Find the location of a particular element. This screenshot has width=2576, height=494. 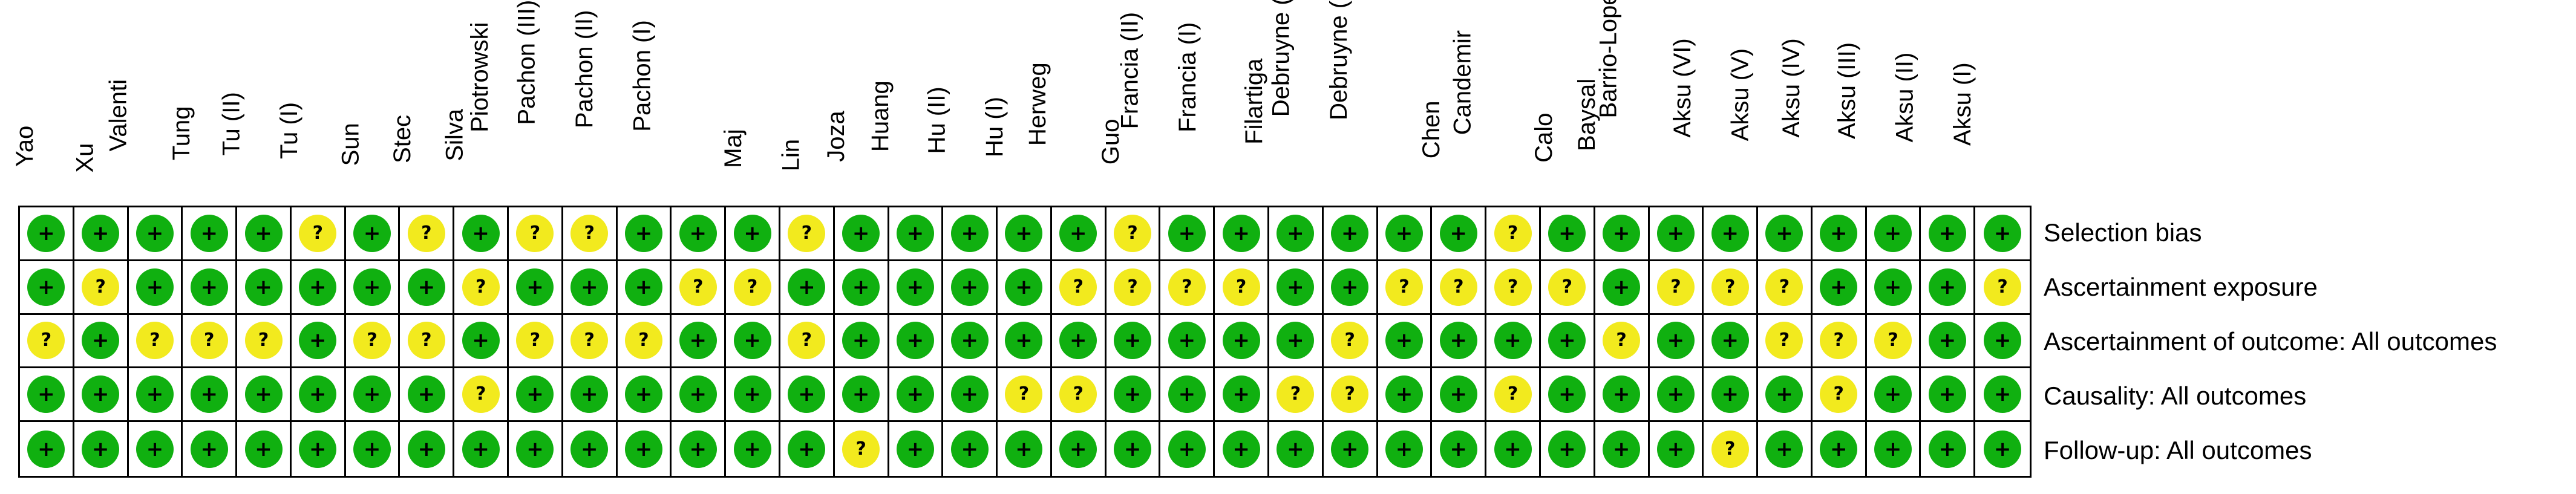

study-label-text: Xu is located at coordinates (85, 158).